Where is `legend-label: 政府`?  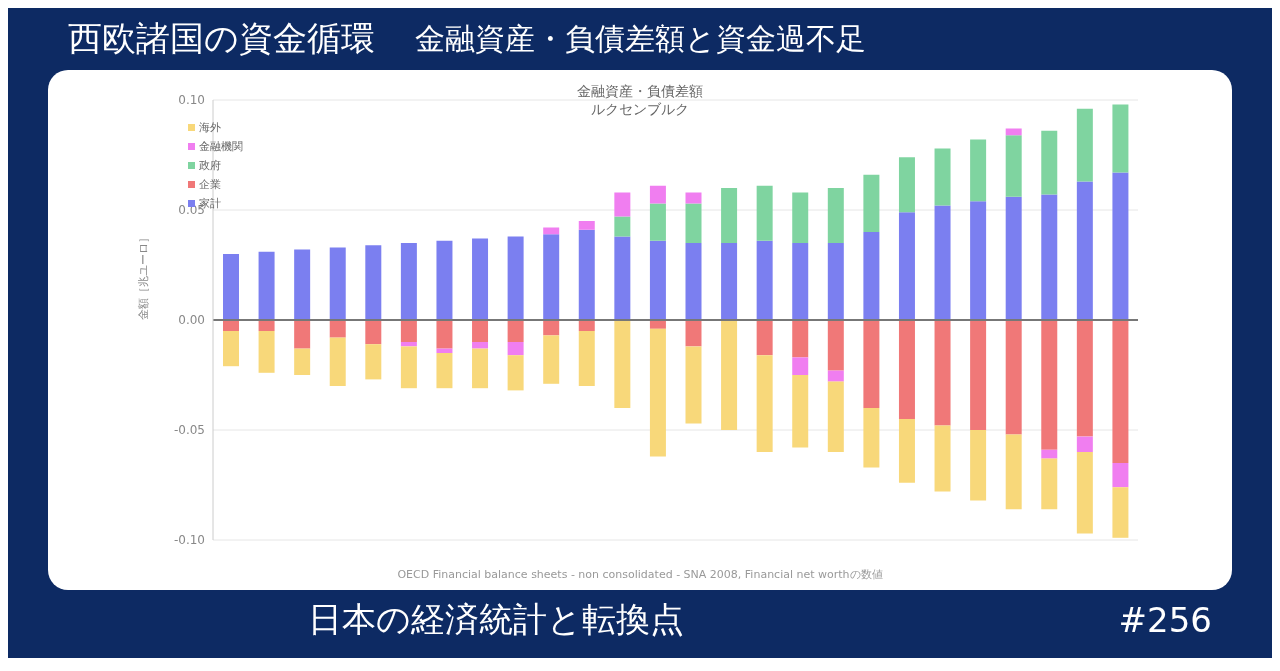 legend-label: 政府 is located at coordinates (210, 165).